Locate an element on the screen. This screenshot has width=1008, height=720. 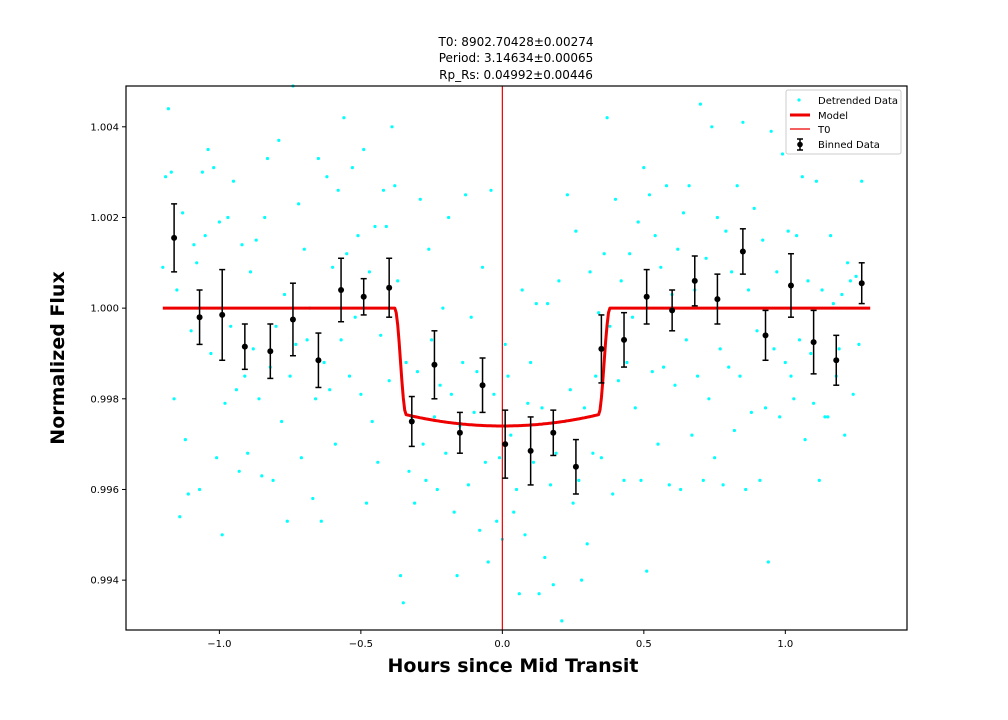
model-series is located at coordinates (516, 367).